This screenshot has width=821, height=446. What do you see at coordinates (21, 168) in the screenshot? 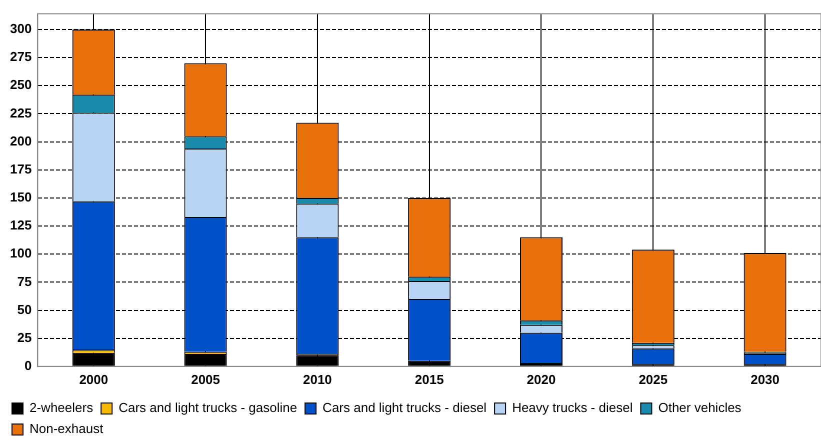
I see `y-tick-label: 175` at bounding box center [21, 168].